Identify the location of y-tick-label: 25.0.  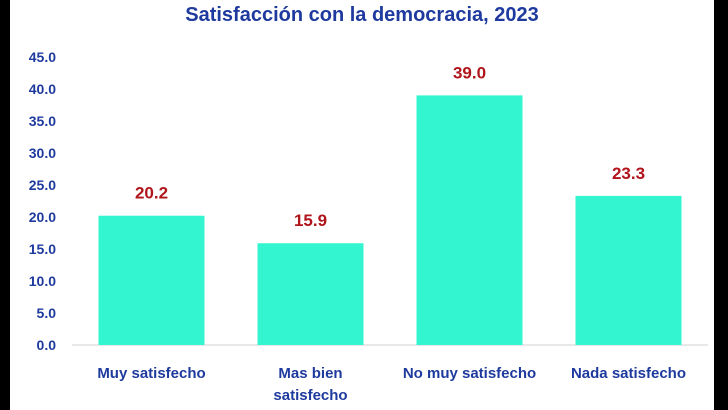
(42, 185).